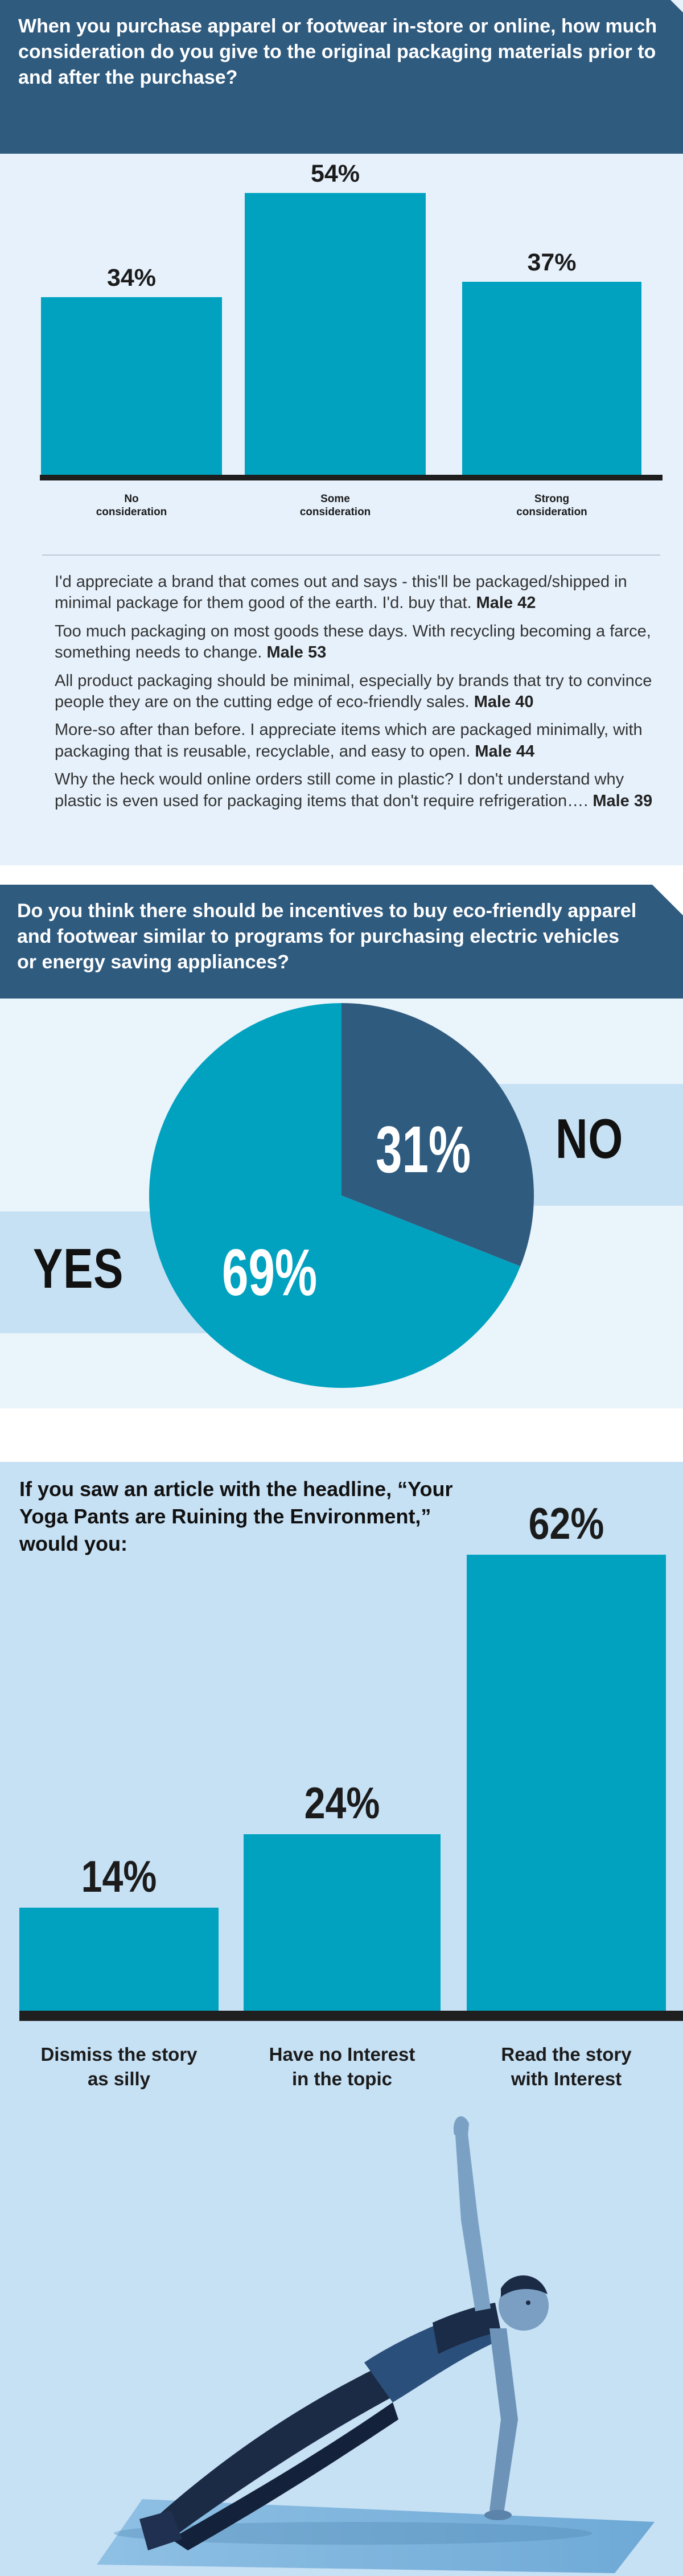  Describe the element at coordinates (567, 2066) in the screenshot. I see `yoga-bar-category: Read the story with Interest` at that location.